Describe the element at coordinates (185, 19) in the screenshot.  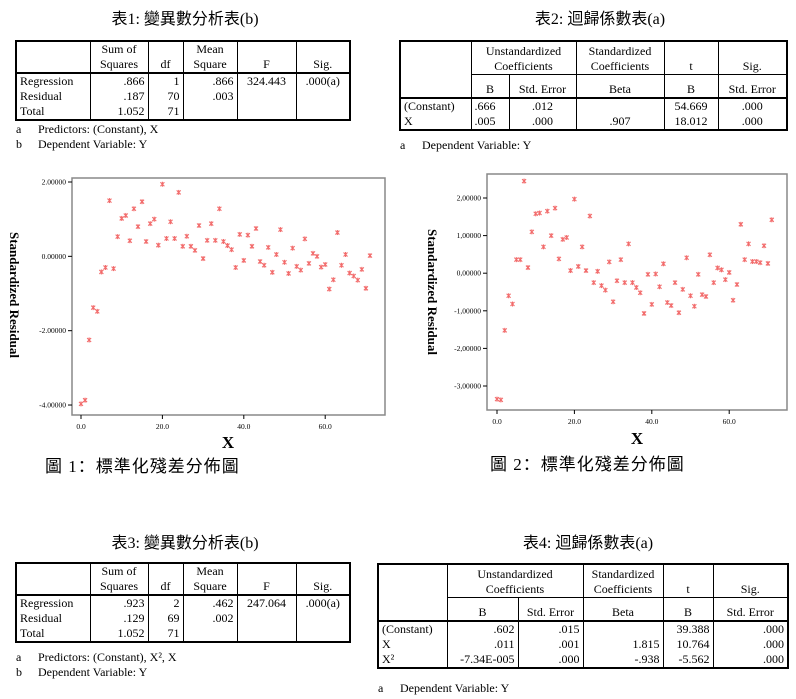
I see `table1-title: 表1: 變異數分析表(b)` at that location.